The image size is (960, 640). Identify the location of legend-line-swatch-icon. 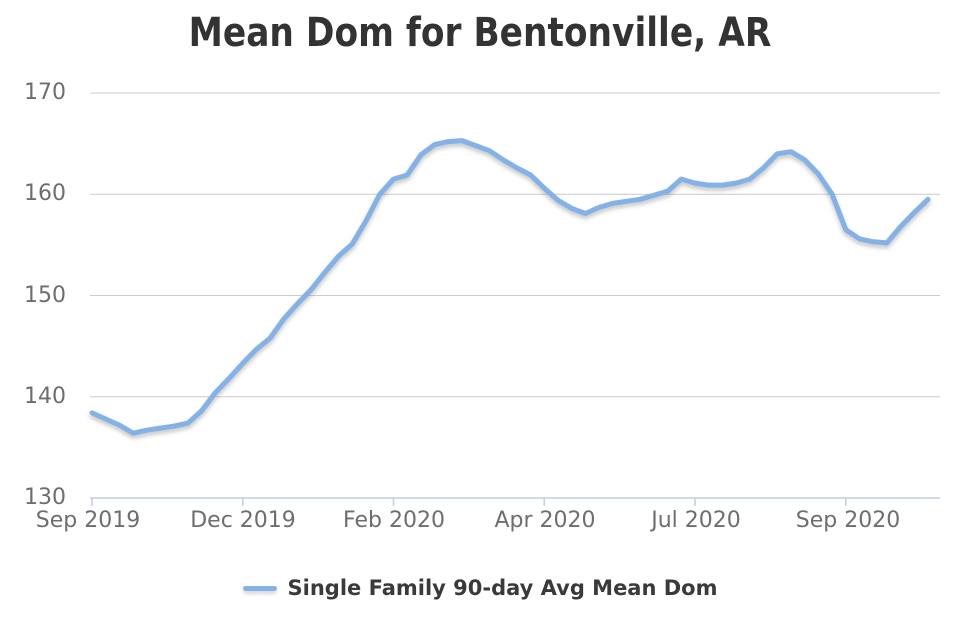
(259, 588).